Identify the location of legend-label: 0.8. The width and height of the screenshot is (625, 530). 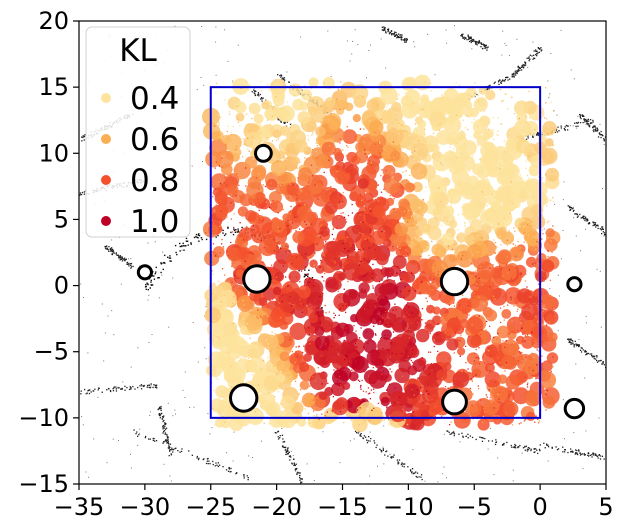
(154, 181).